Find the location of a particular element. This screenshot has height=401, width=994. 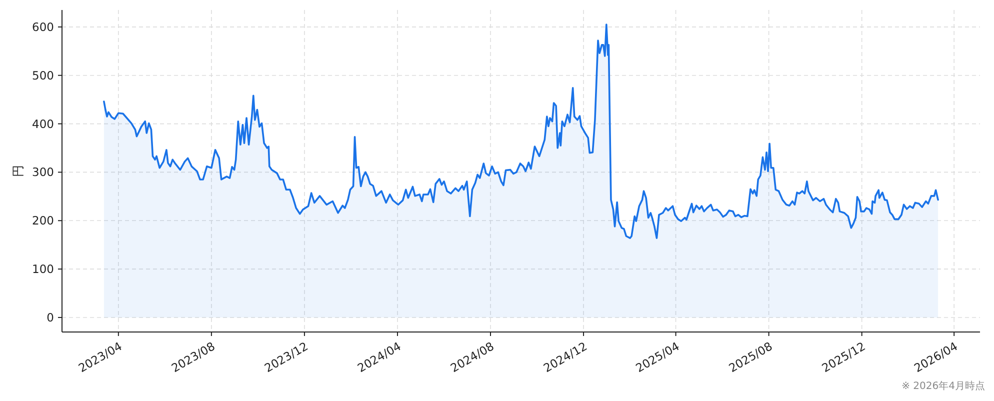

y-axis-title: 円 is located at coordinates (18, 171).